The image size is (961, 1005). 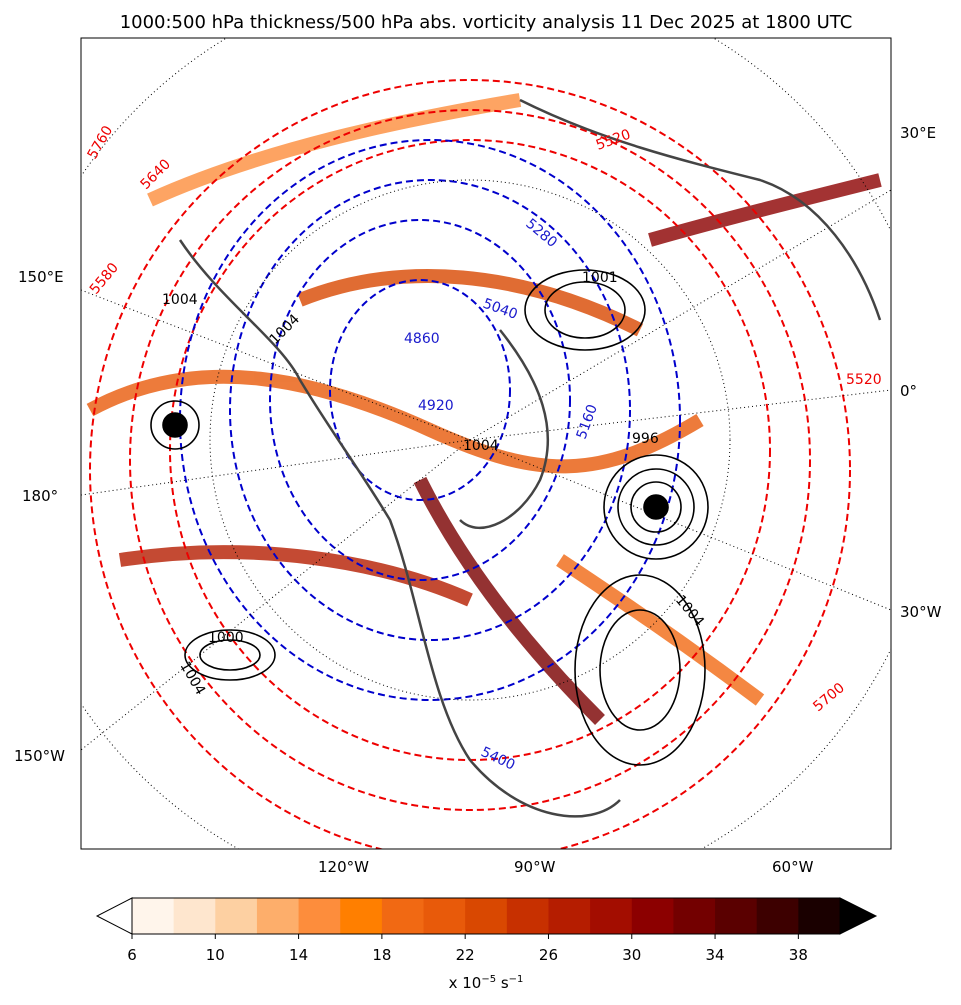 I want to click on thickness-label: 4860, so click(x=422, y=339).